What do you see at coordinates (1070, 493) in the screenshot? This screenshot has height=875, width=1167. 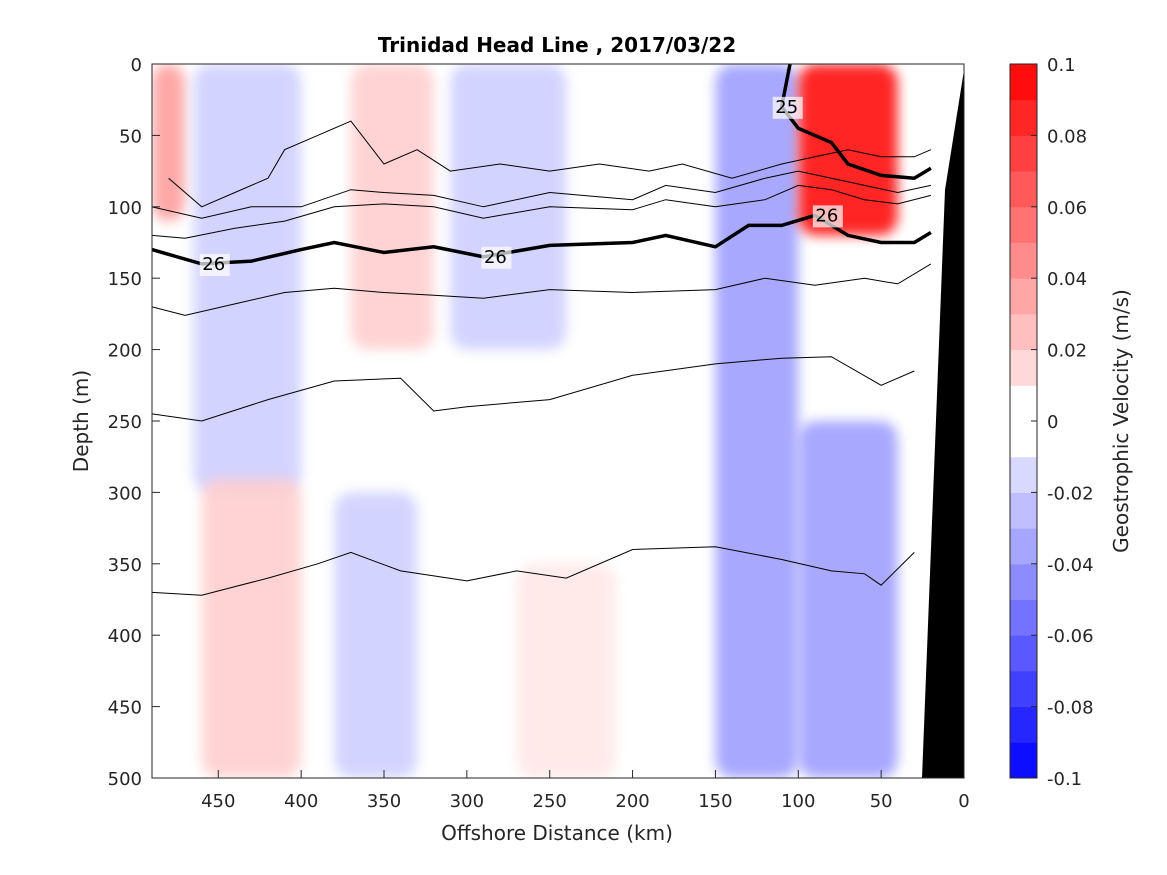 I see `colorbar-tick-label: -0.02` at bounding box center [1070, 493].